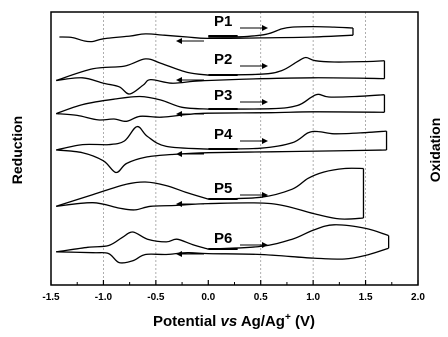  I want to click on reduction-label: Reduction, so click(17, 150).